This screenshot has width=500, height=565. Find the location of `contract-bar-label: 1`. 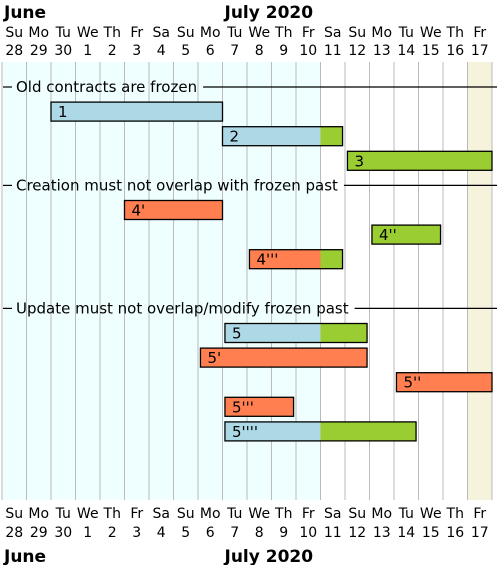

contract-bar-label: 1 is located at coordinates (63, 112).